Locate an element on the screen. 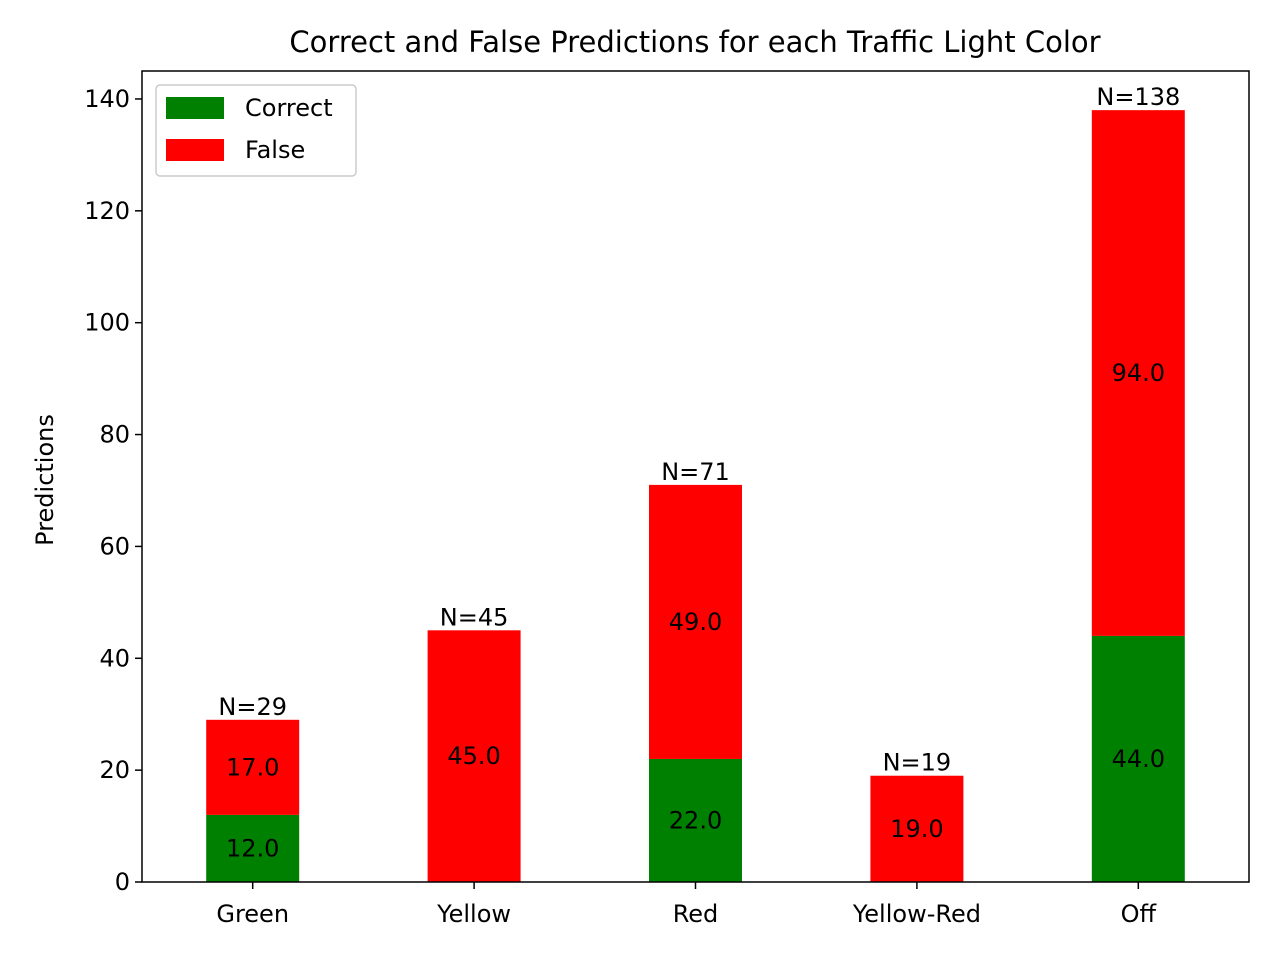  bar-value-label: 17.0 is located at coordinates (252, 767).